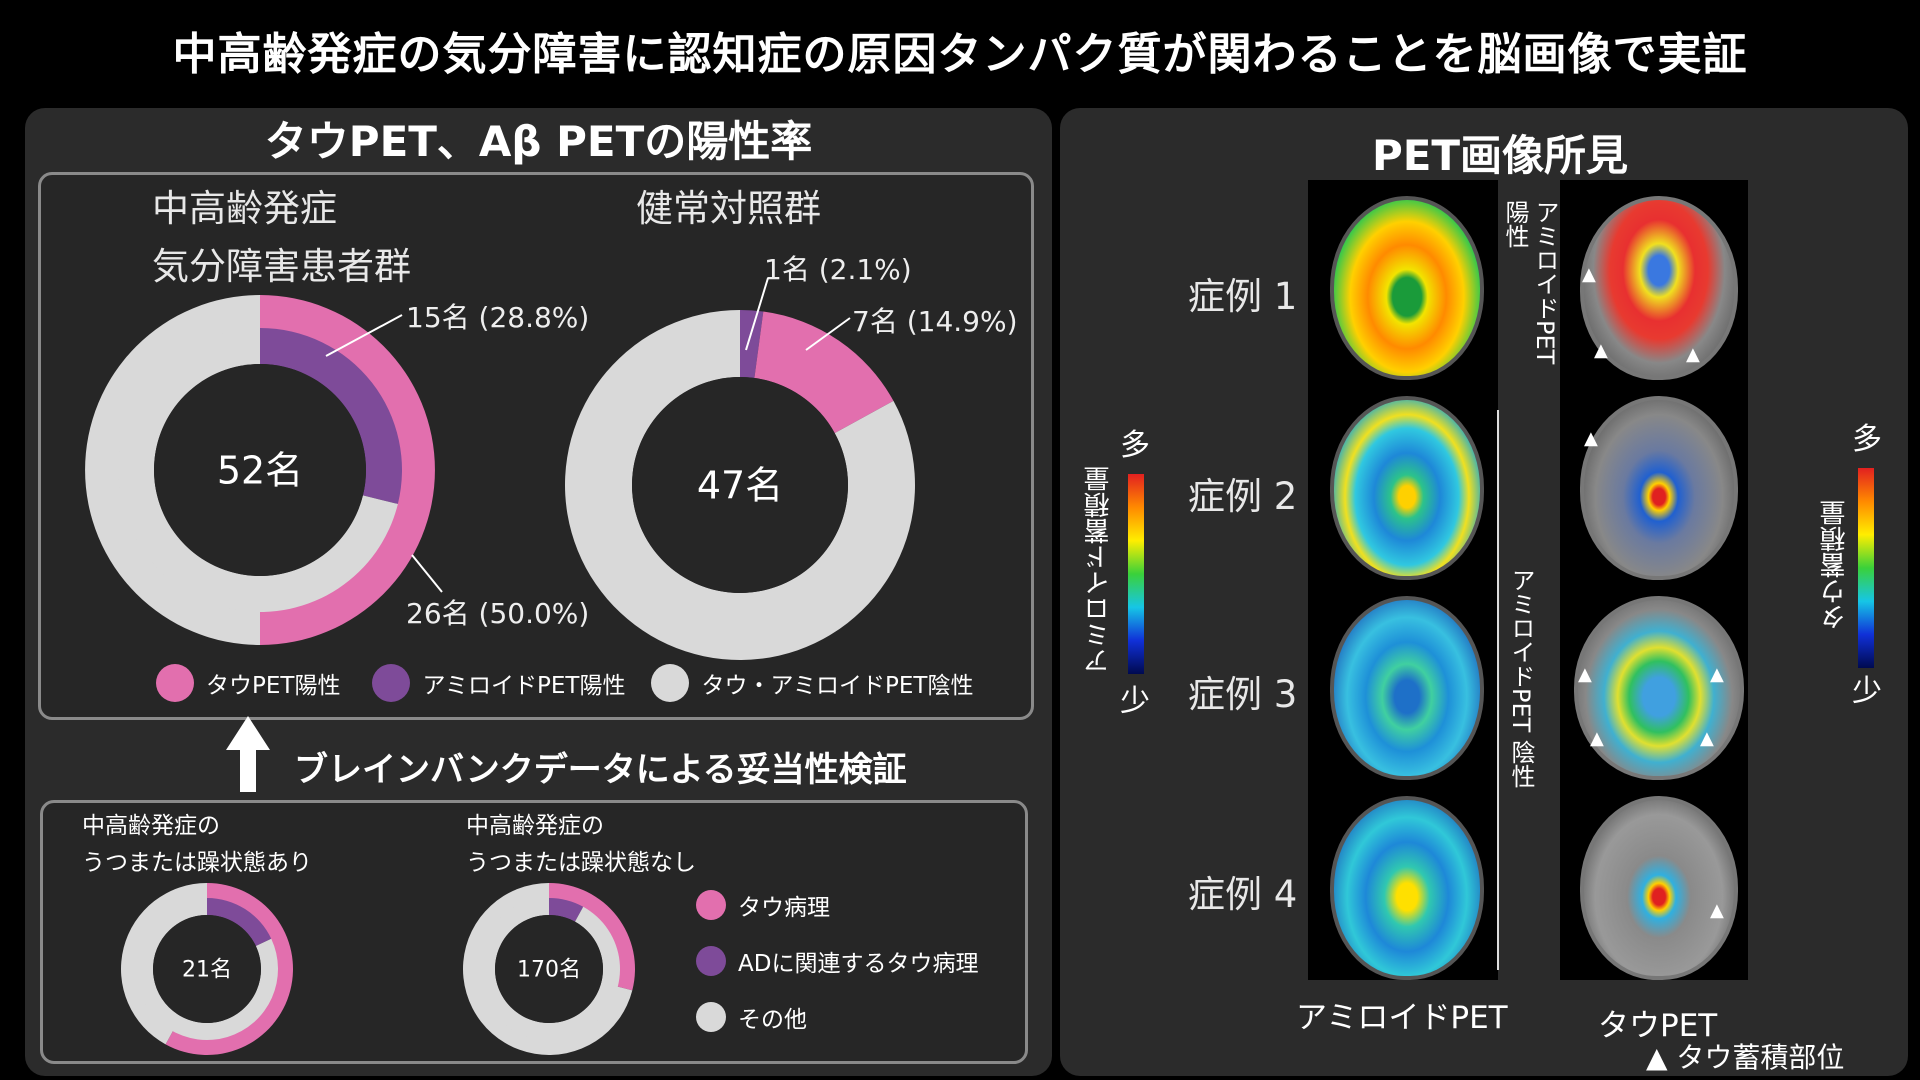 The width and height of the screenshot is (1920, 1080). What do you see at coordinates (1745, 1057) in the screenshot?
I see `tau-marker-legend: ▲ タウ蓄積部位` at bounding box center [1745, 1057].